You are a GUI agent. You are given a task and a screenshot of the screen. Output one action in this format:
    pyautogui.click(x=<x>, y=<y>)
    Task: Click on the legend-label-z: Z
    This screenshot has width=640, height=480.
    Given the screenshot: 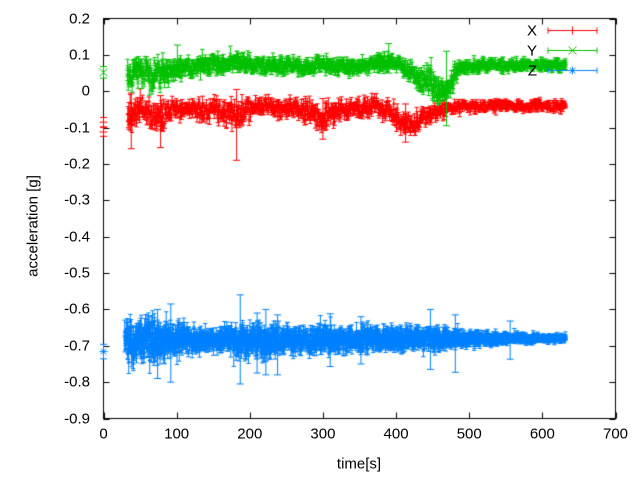 What is the action you would take?
    pyautogui.click(x=532, y=70)
    